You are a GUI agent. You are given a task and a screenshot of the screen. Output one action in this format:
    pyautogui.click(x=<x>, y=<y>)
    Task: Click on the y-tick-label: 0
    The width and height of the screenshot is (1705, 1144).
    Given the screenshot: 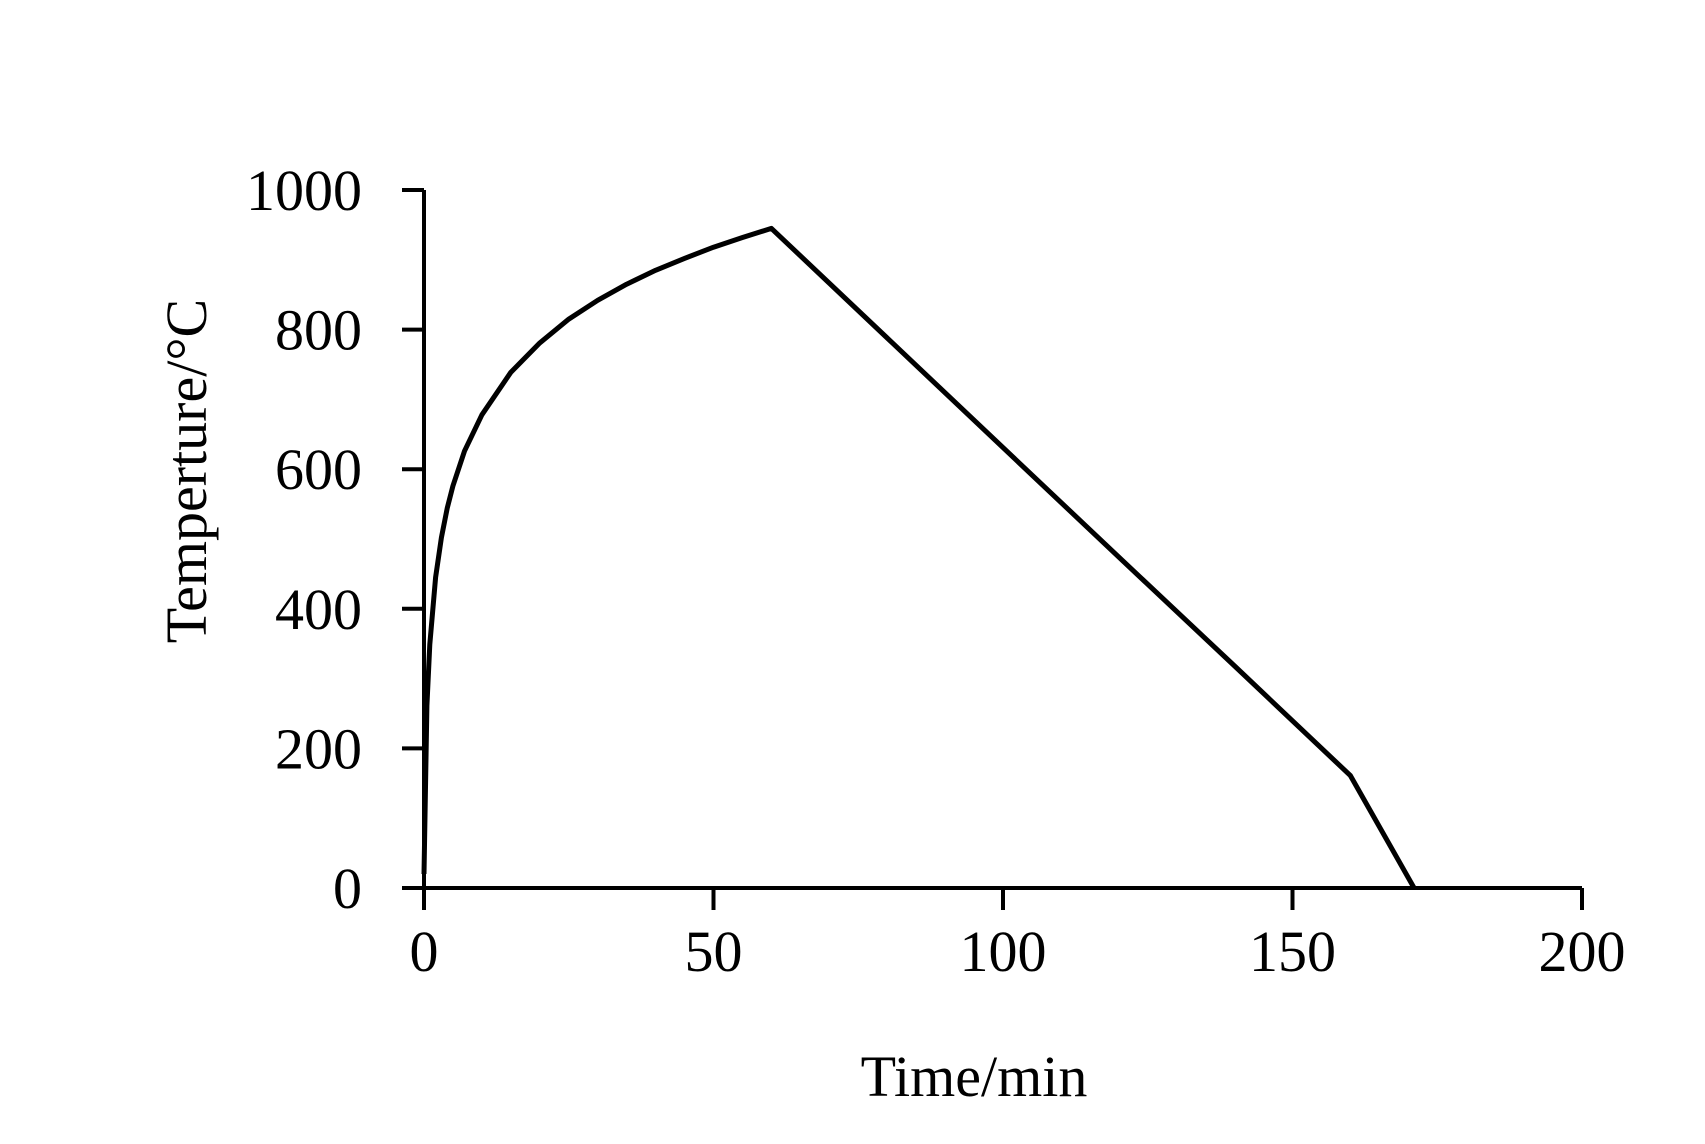 What is the action you would take?
    pyautogui.click(x=347, y=888)
    